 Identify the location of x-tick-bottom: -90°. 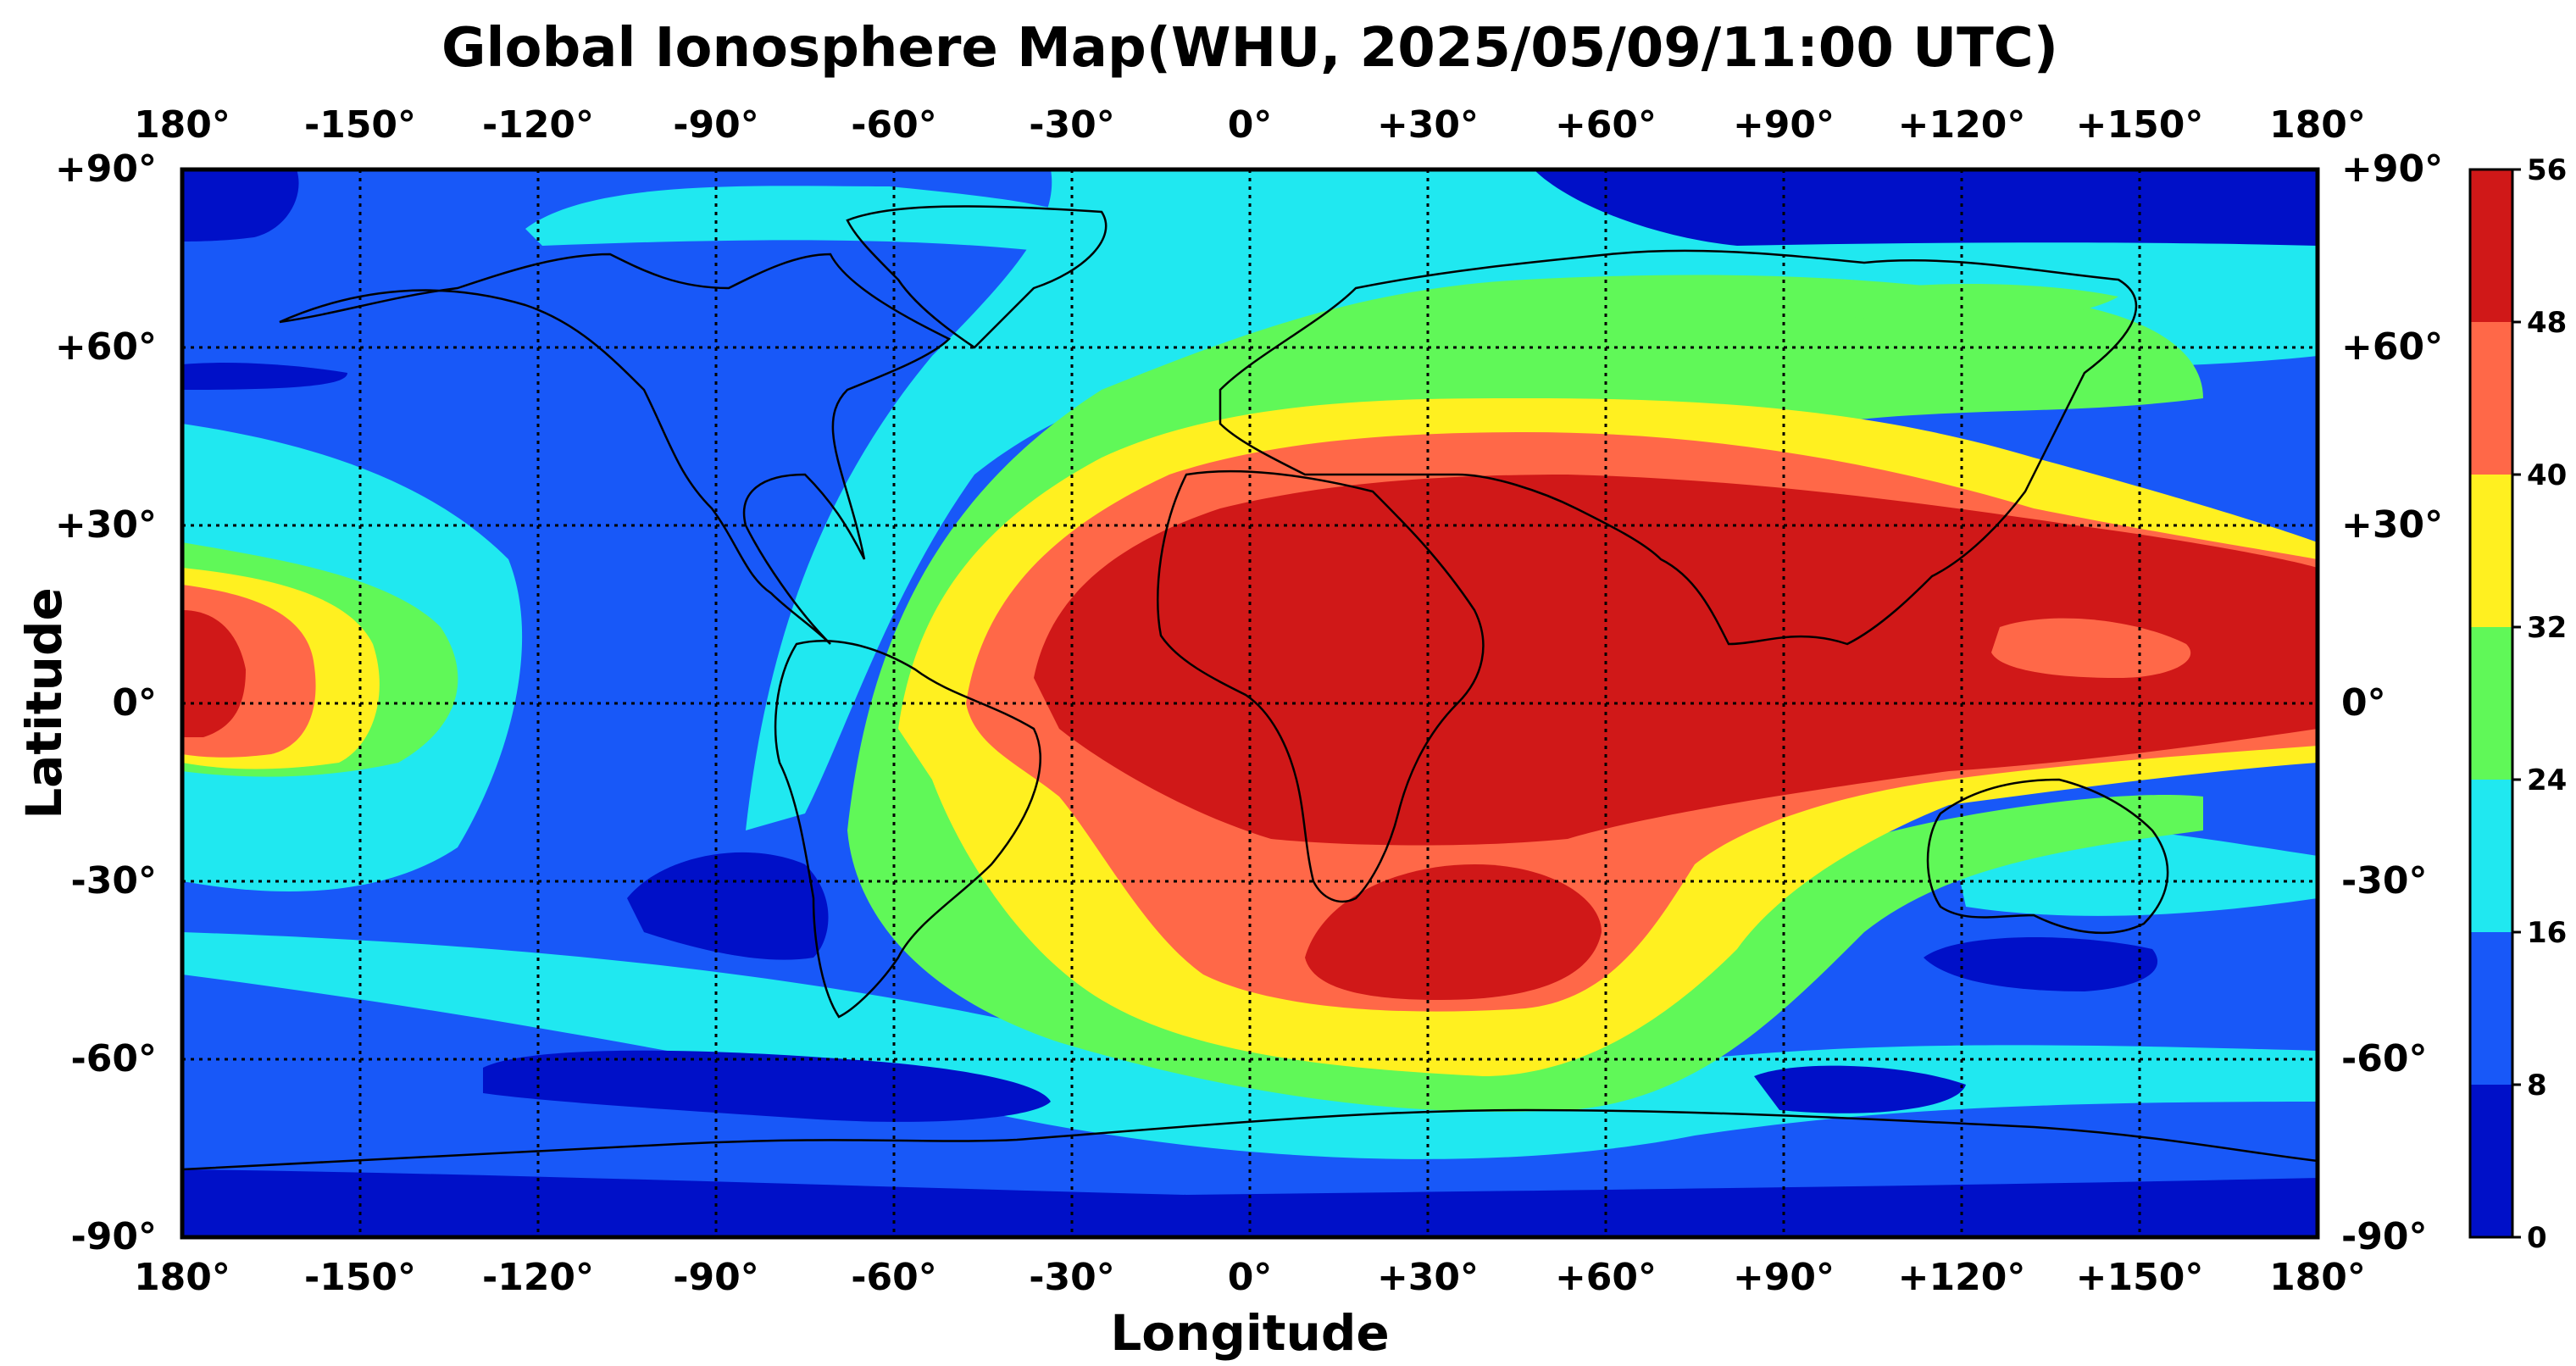
(716, 1277).